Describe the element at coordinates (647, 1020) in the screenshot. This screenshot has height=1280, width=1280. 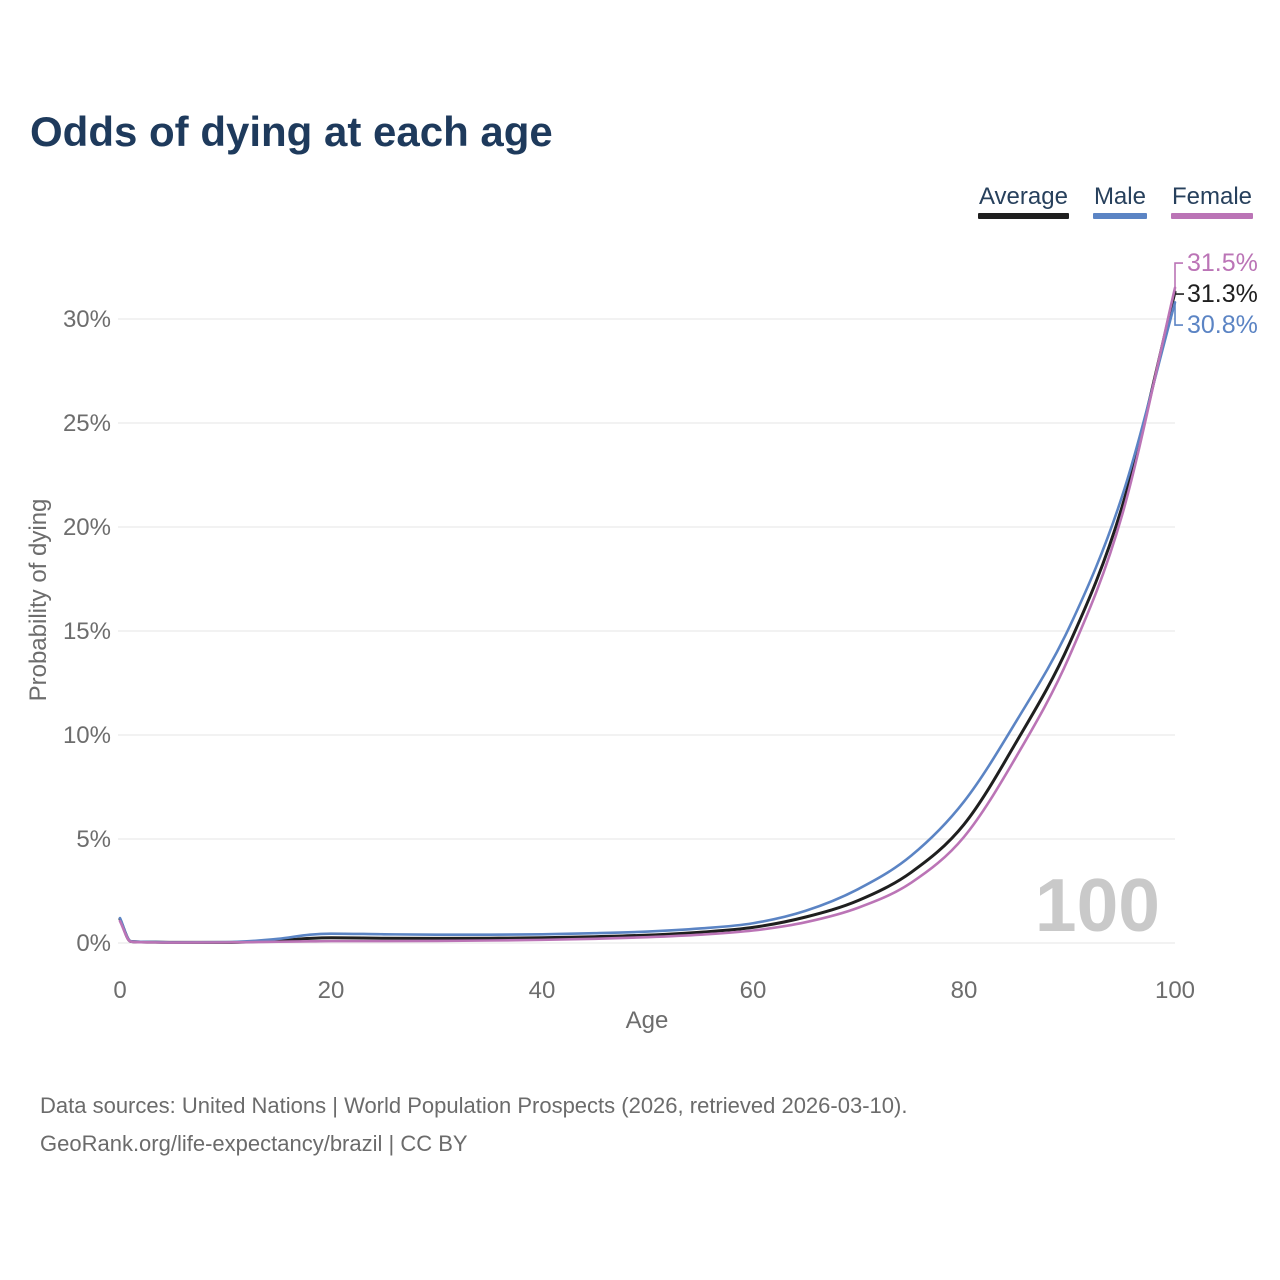
I see `x-axis-title: Age` at that location.